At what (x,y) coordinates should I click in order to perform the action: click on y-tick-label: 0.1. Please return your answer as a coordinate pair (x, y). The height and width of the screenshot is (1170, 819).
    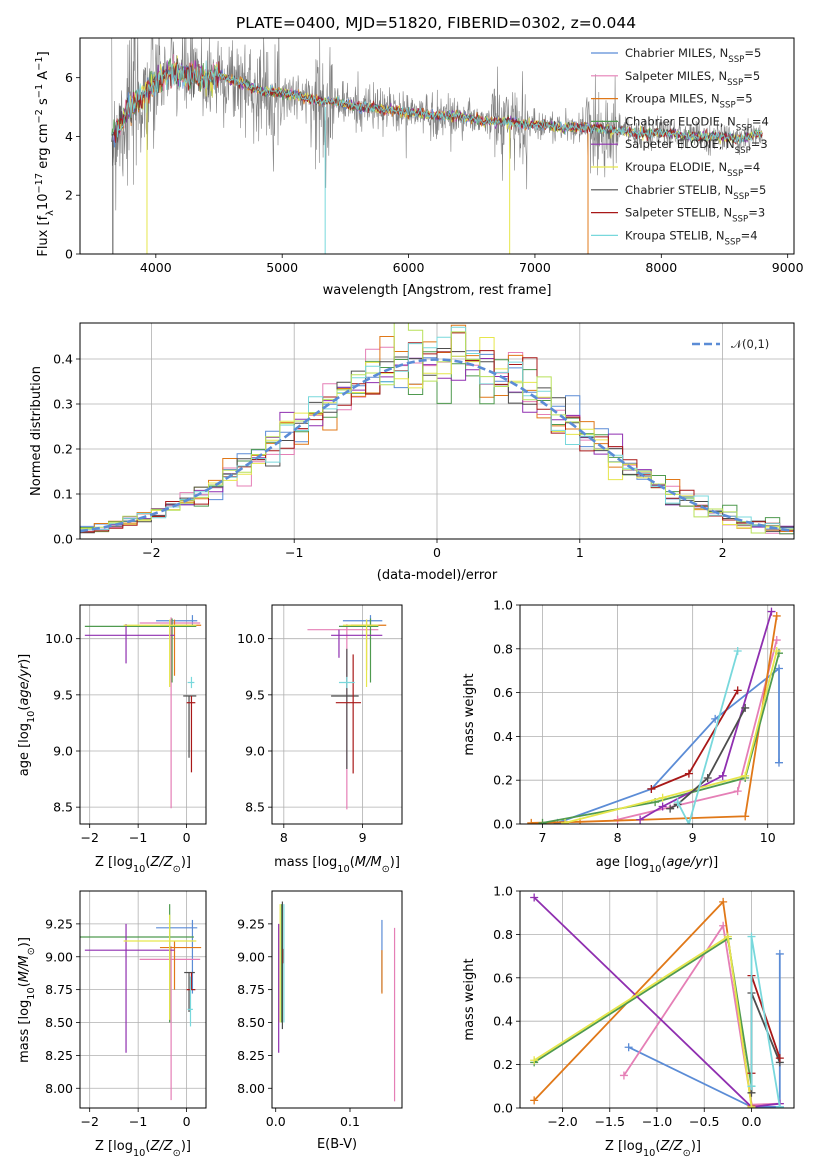
    Looking at the image, I should click on (63, 494).